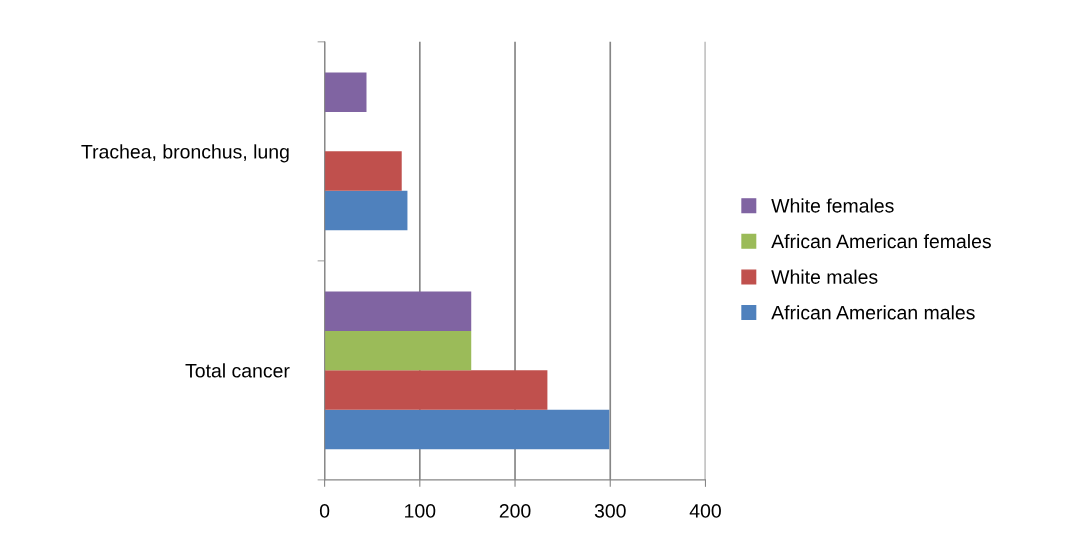 The width and height of the screenshot is (1082, 558). What do you see at coordinates (705, 511) in the screenshot?
I see `x-tick-label: 400` at bounding box center [705, 511].